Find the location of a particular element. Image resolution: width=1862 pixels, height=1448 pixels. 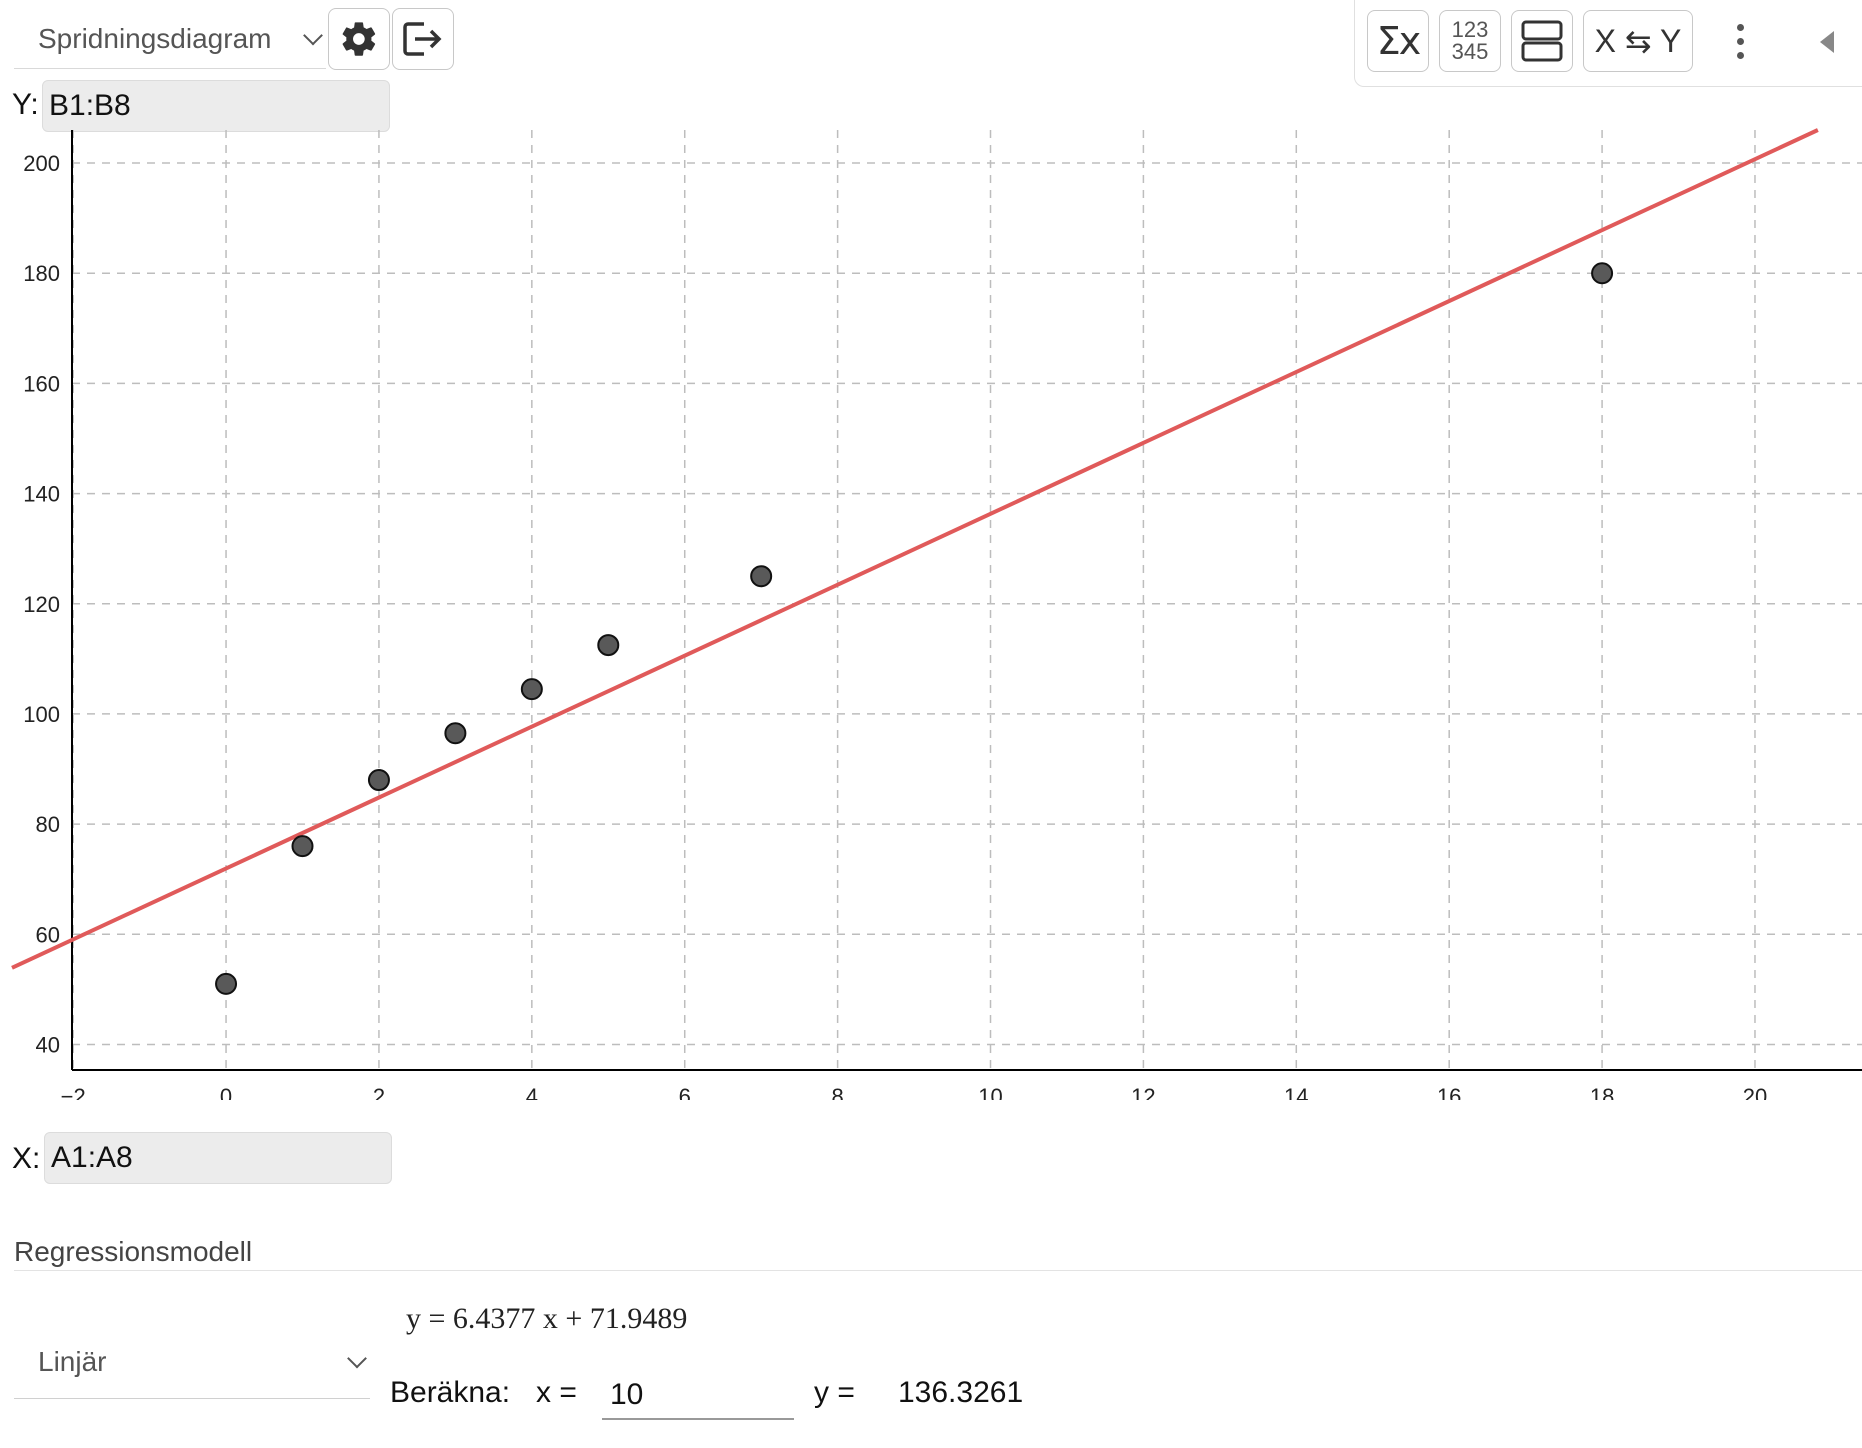

swap-xy-button: X ⇆ Y is located at coordinates (1638, 41).